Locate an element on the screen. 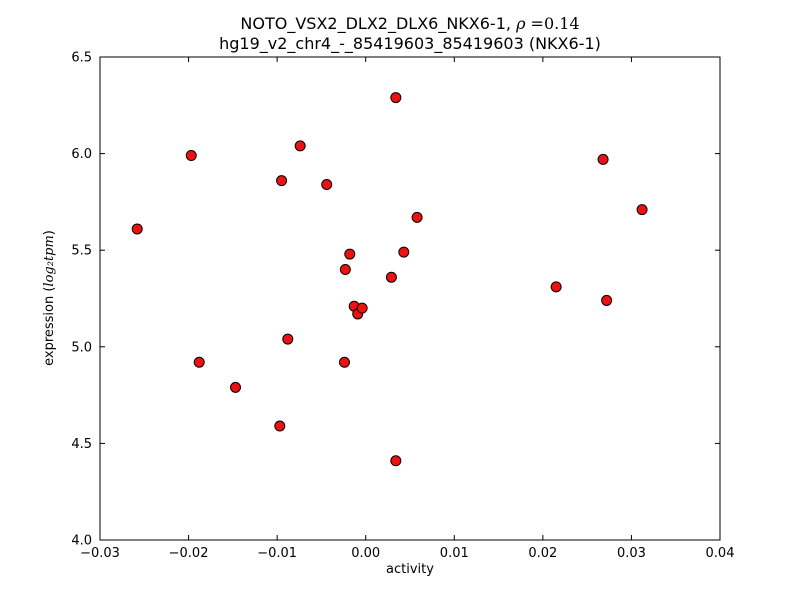 This screenshot has height=600, width=800. y-axis-label-prefix: expression ( is located at coordinates (49, 326).